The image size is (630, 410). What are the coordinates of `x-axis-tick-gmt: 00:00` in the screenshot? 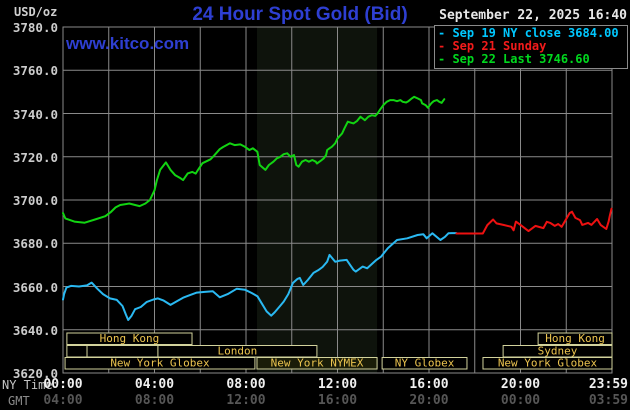 It's located at (520, 400).